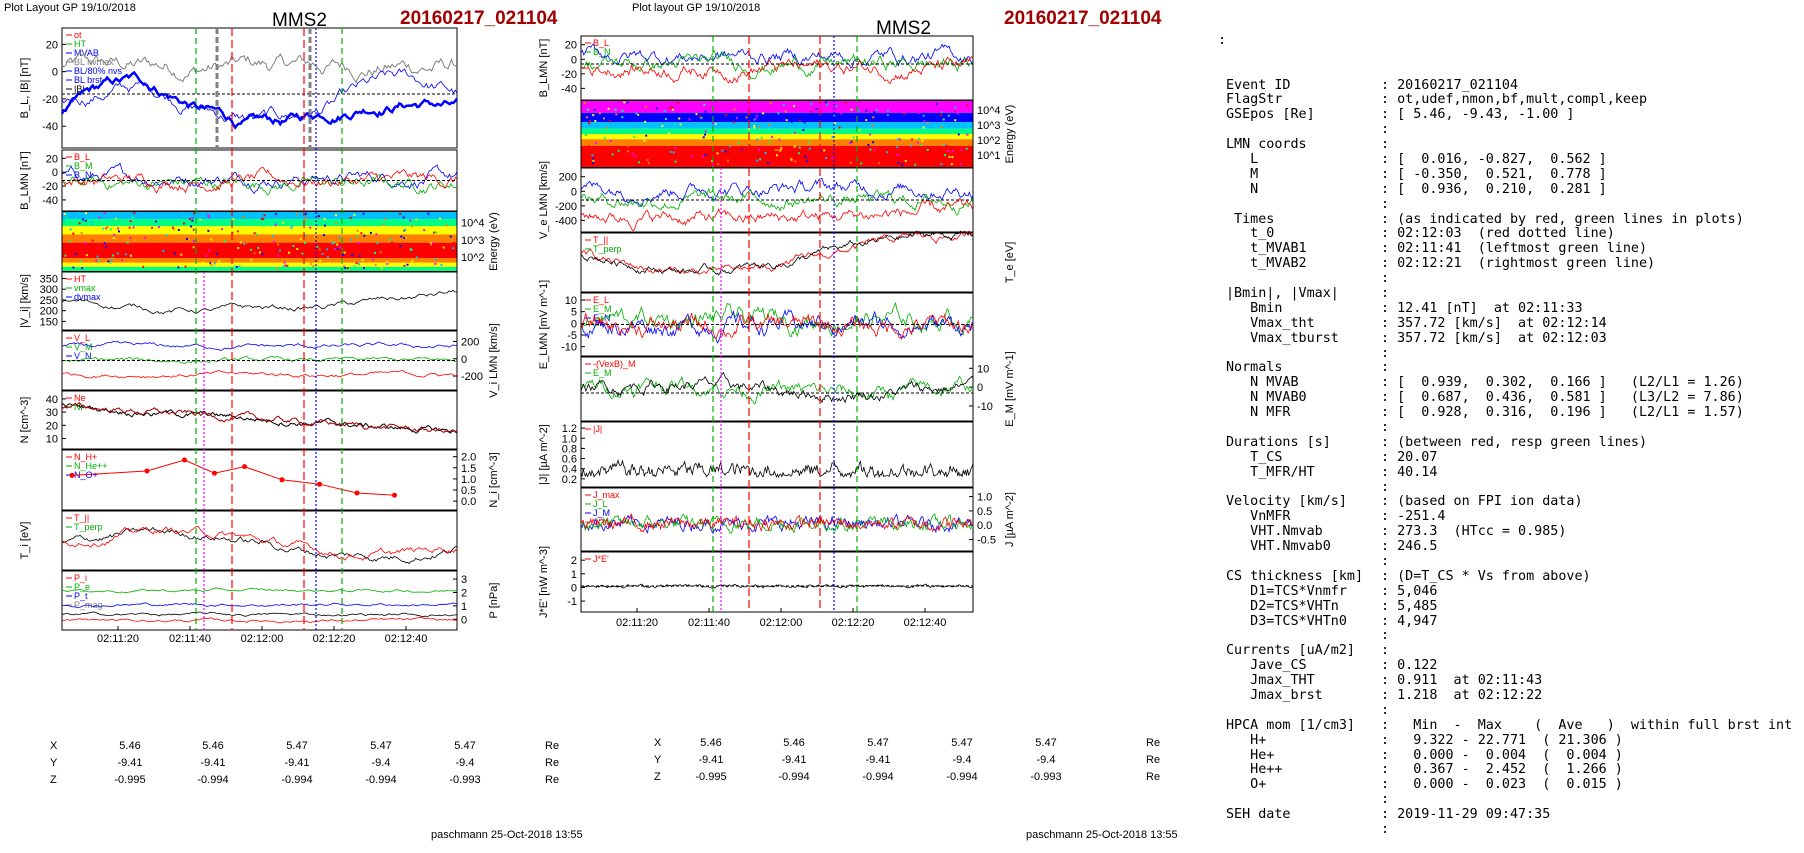 The height and width of the screenshot is (853, 1804). What do you see at coordinates (597, 429) in the screenshot?
I see `legend-entry: |J|` at bounding box center [597, 429].